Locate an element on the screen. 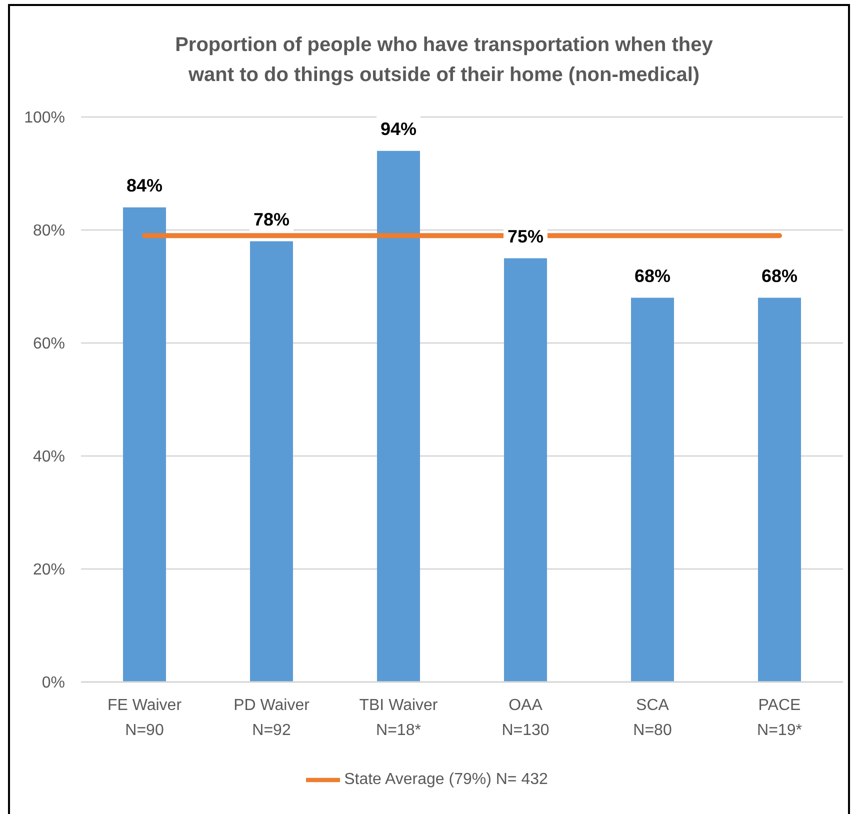 The width and height of the screenshot is (856, 814). legend-label: State Average (79%) N= 432 is located at coordinates (446, 779).